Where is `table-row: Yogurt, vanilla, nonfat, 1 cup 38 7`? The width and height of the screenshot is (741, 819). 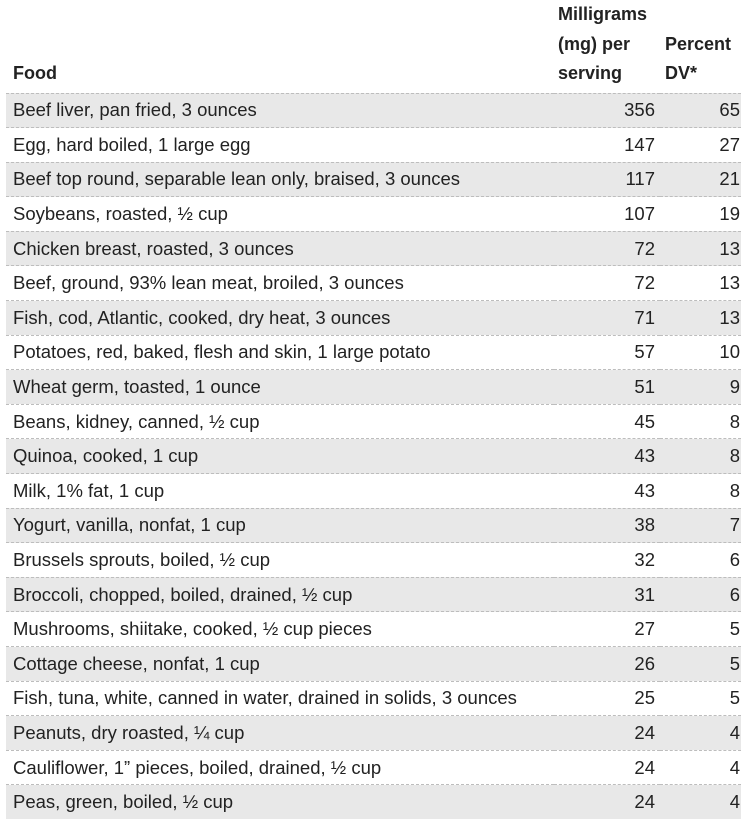
table-row: Yogurt, vanilla, nonfat, 1 cup 38 7 is located at coordinates (373, 525).